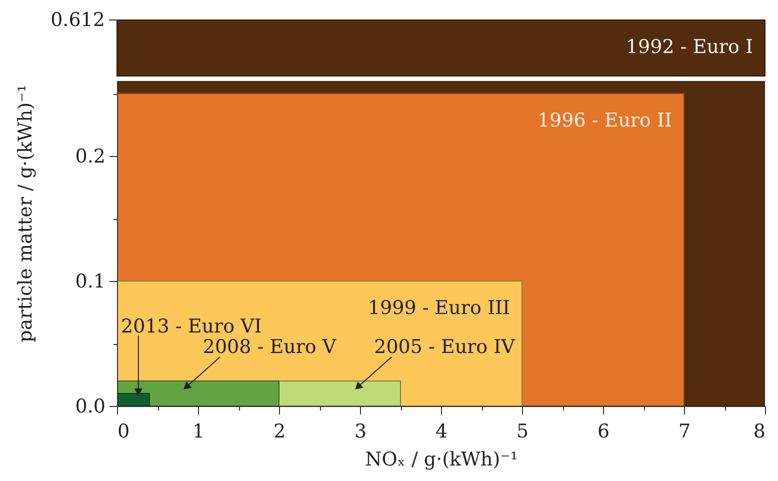  What do you see at coordinates (90, 407) in the screenshot?
I see `y-tick-label: 0.0` at bounding box center [90, 407].